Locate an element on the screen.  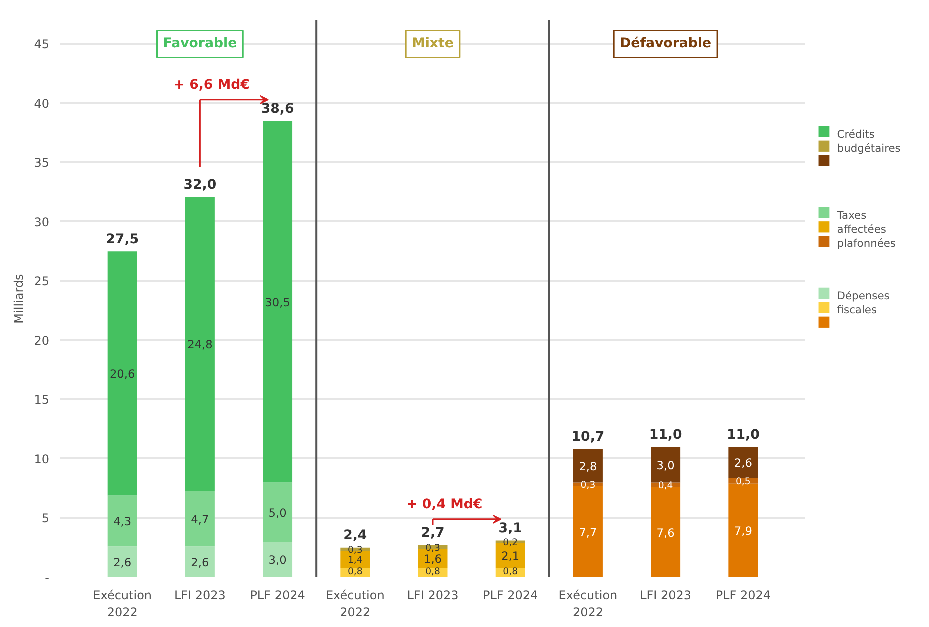
data-label: 0,5 is located at coordinates (743, 482).